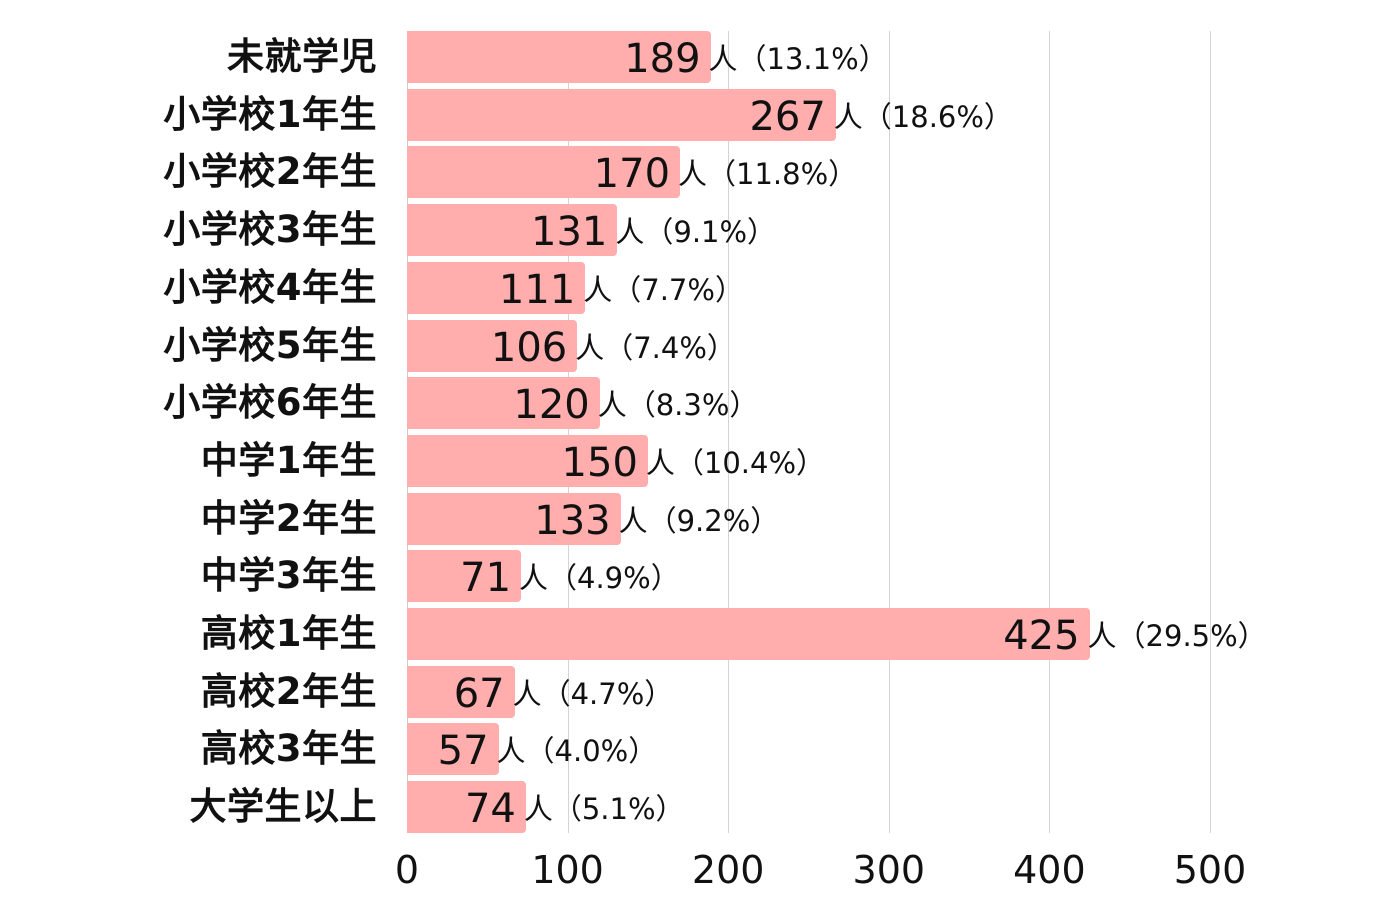 Image resolution: width=1380 pixels, height=920 pixels. I want to click on bar-percent-label: 人（4.0%）, so click(577, 751).